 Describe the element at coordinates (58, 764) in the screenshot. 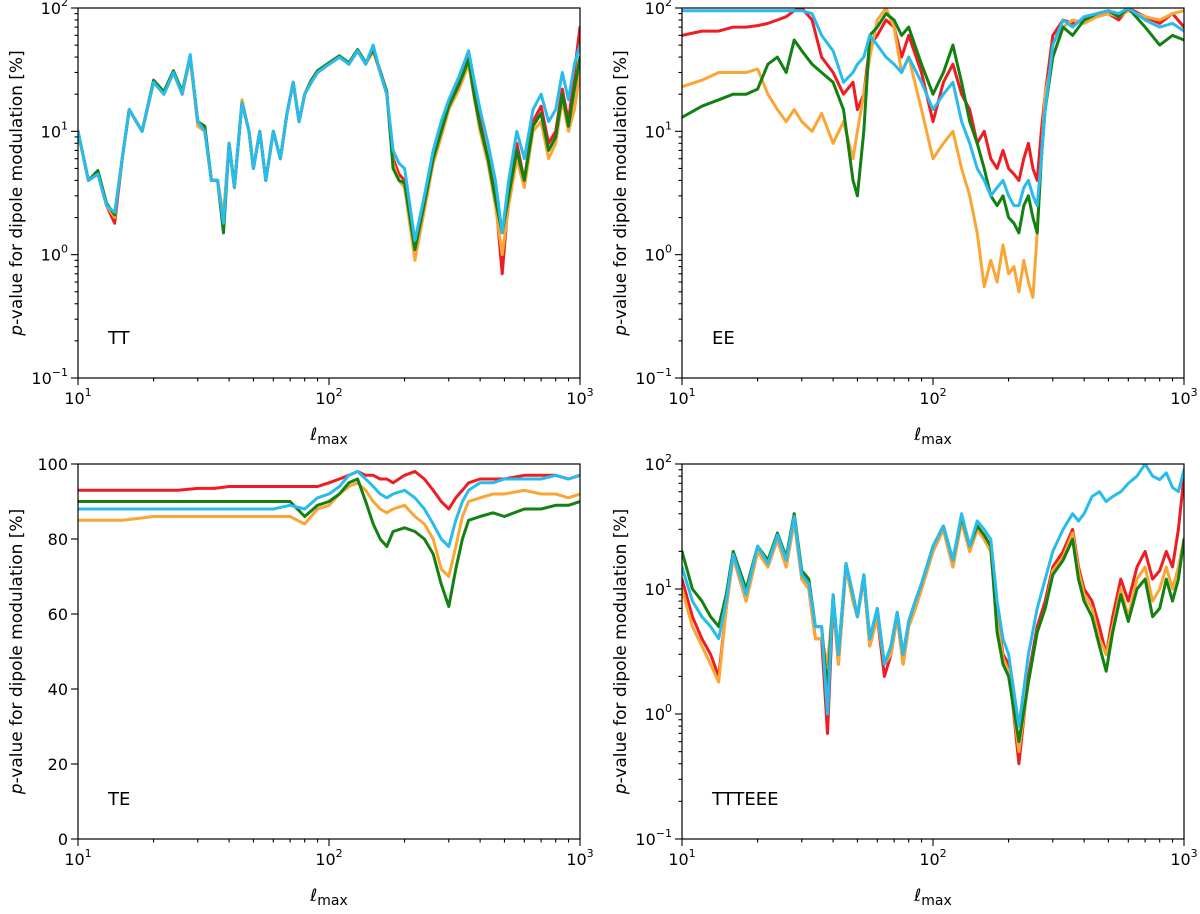

I see `y-tick-label: 20` at that location.